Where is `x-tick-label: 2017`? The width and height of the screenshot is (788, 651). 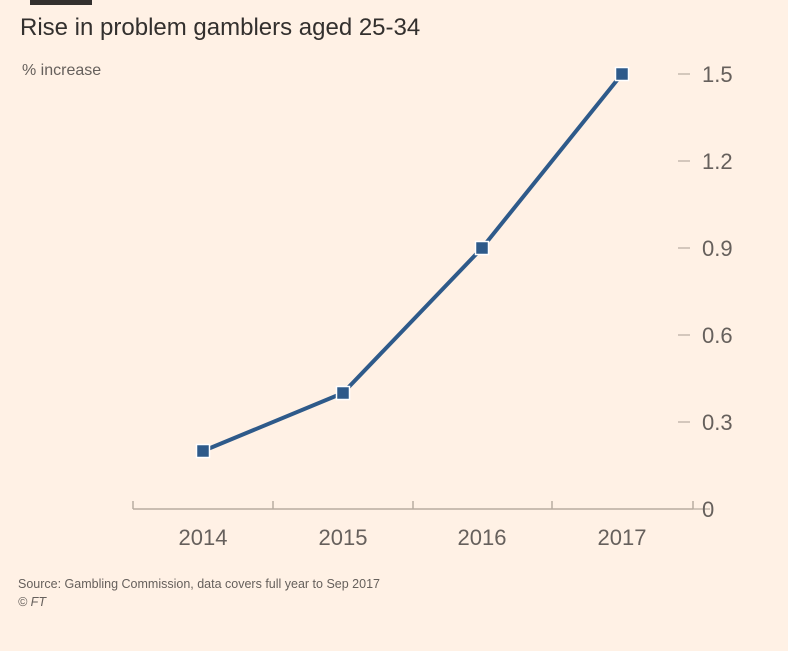 x-tick-label: 2017 is located at coordinates (622, 537).